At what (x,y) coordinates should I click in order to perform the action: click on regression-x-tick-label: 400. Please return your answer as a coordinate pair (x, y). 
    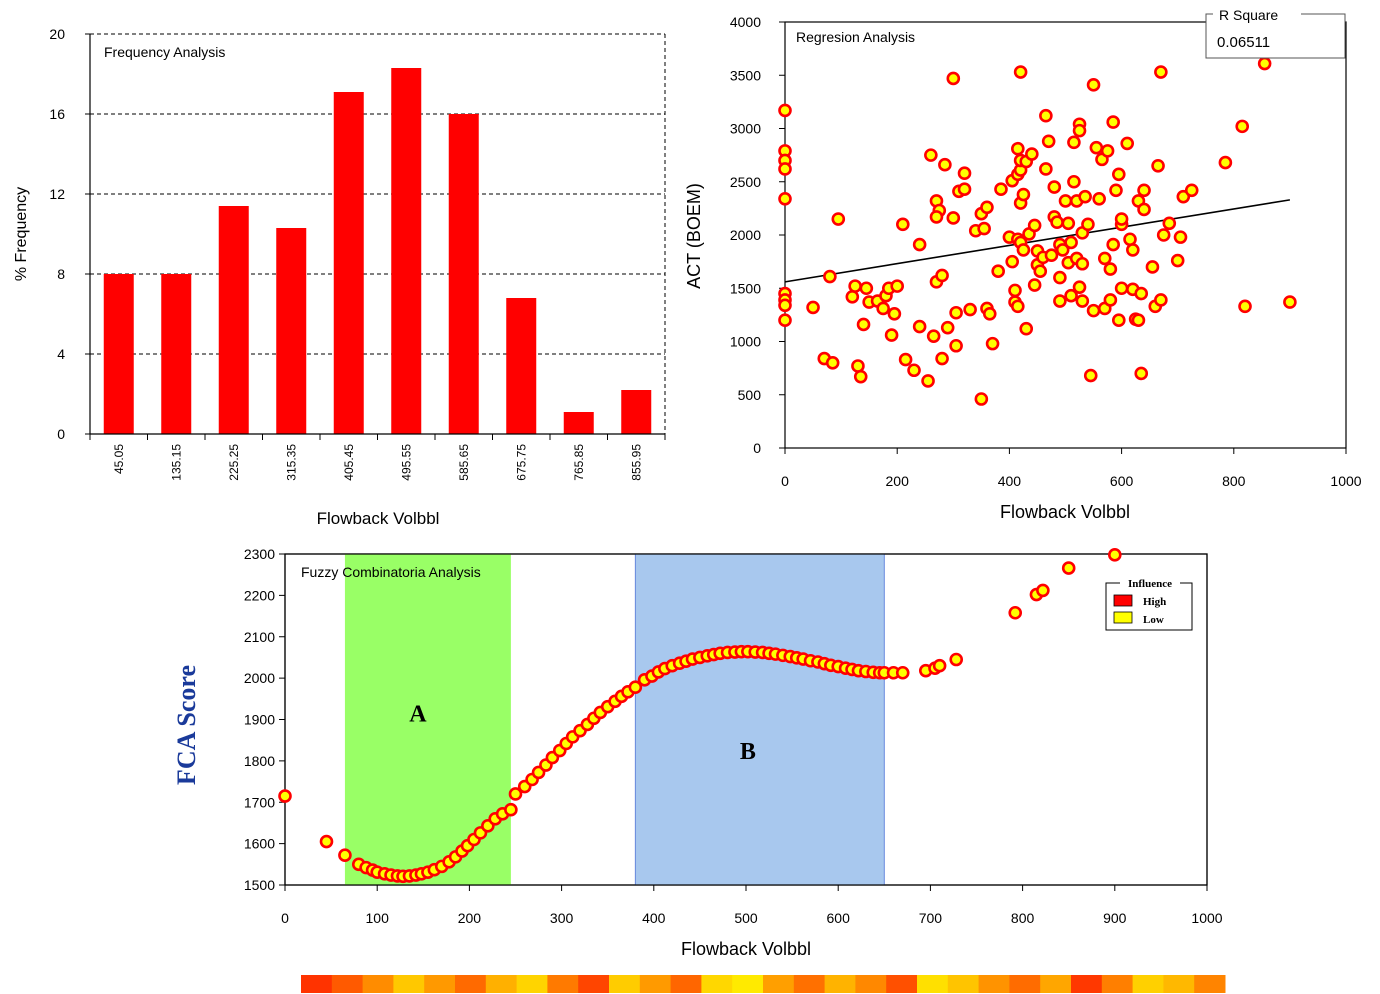
    Looking at the image, I should click on (1010, 481).